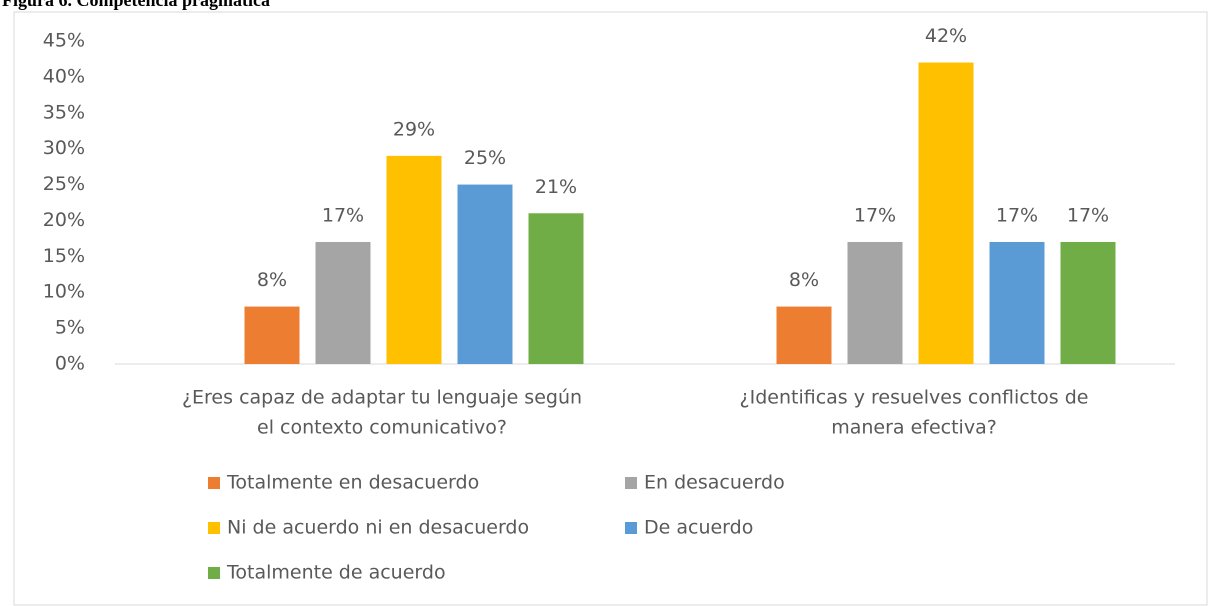 The height and width of the screenshot is (606, 1208). What do you see at coordinates (336, 573) in the screenshot?
I see `legend-label: Totalmente de acuerdo` at bounding box center [336, 573].